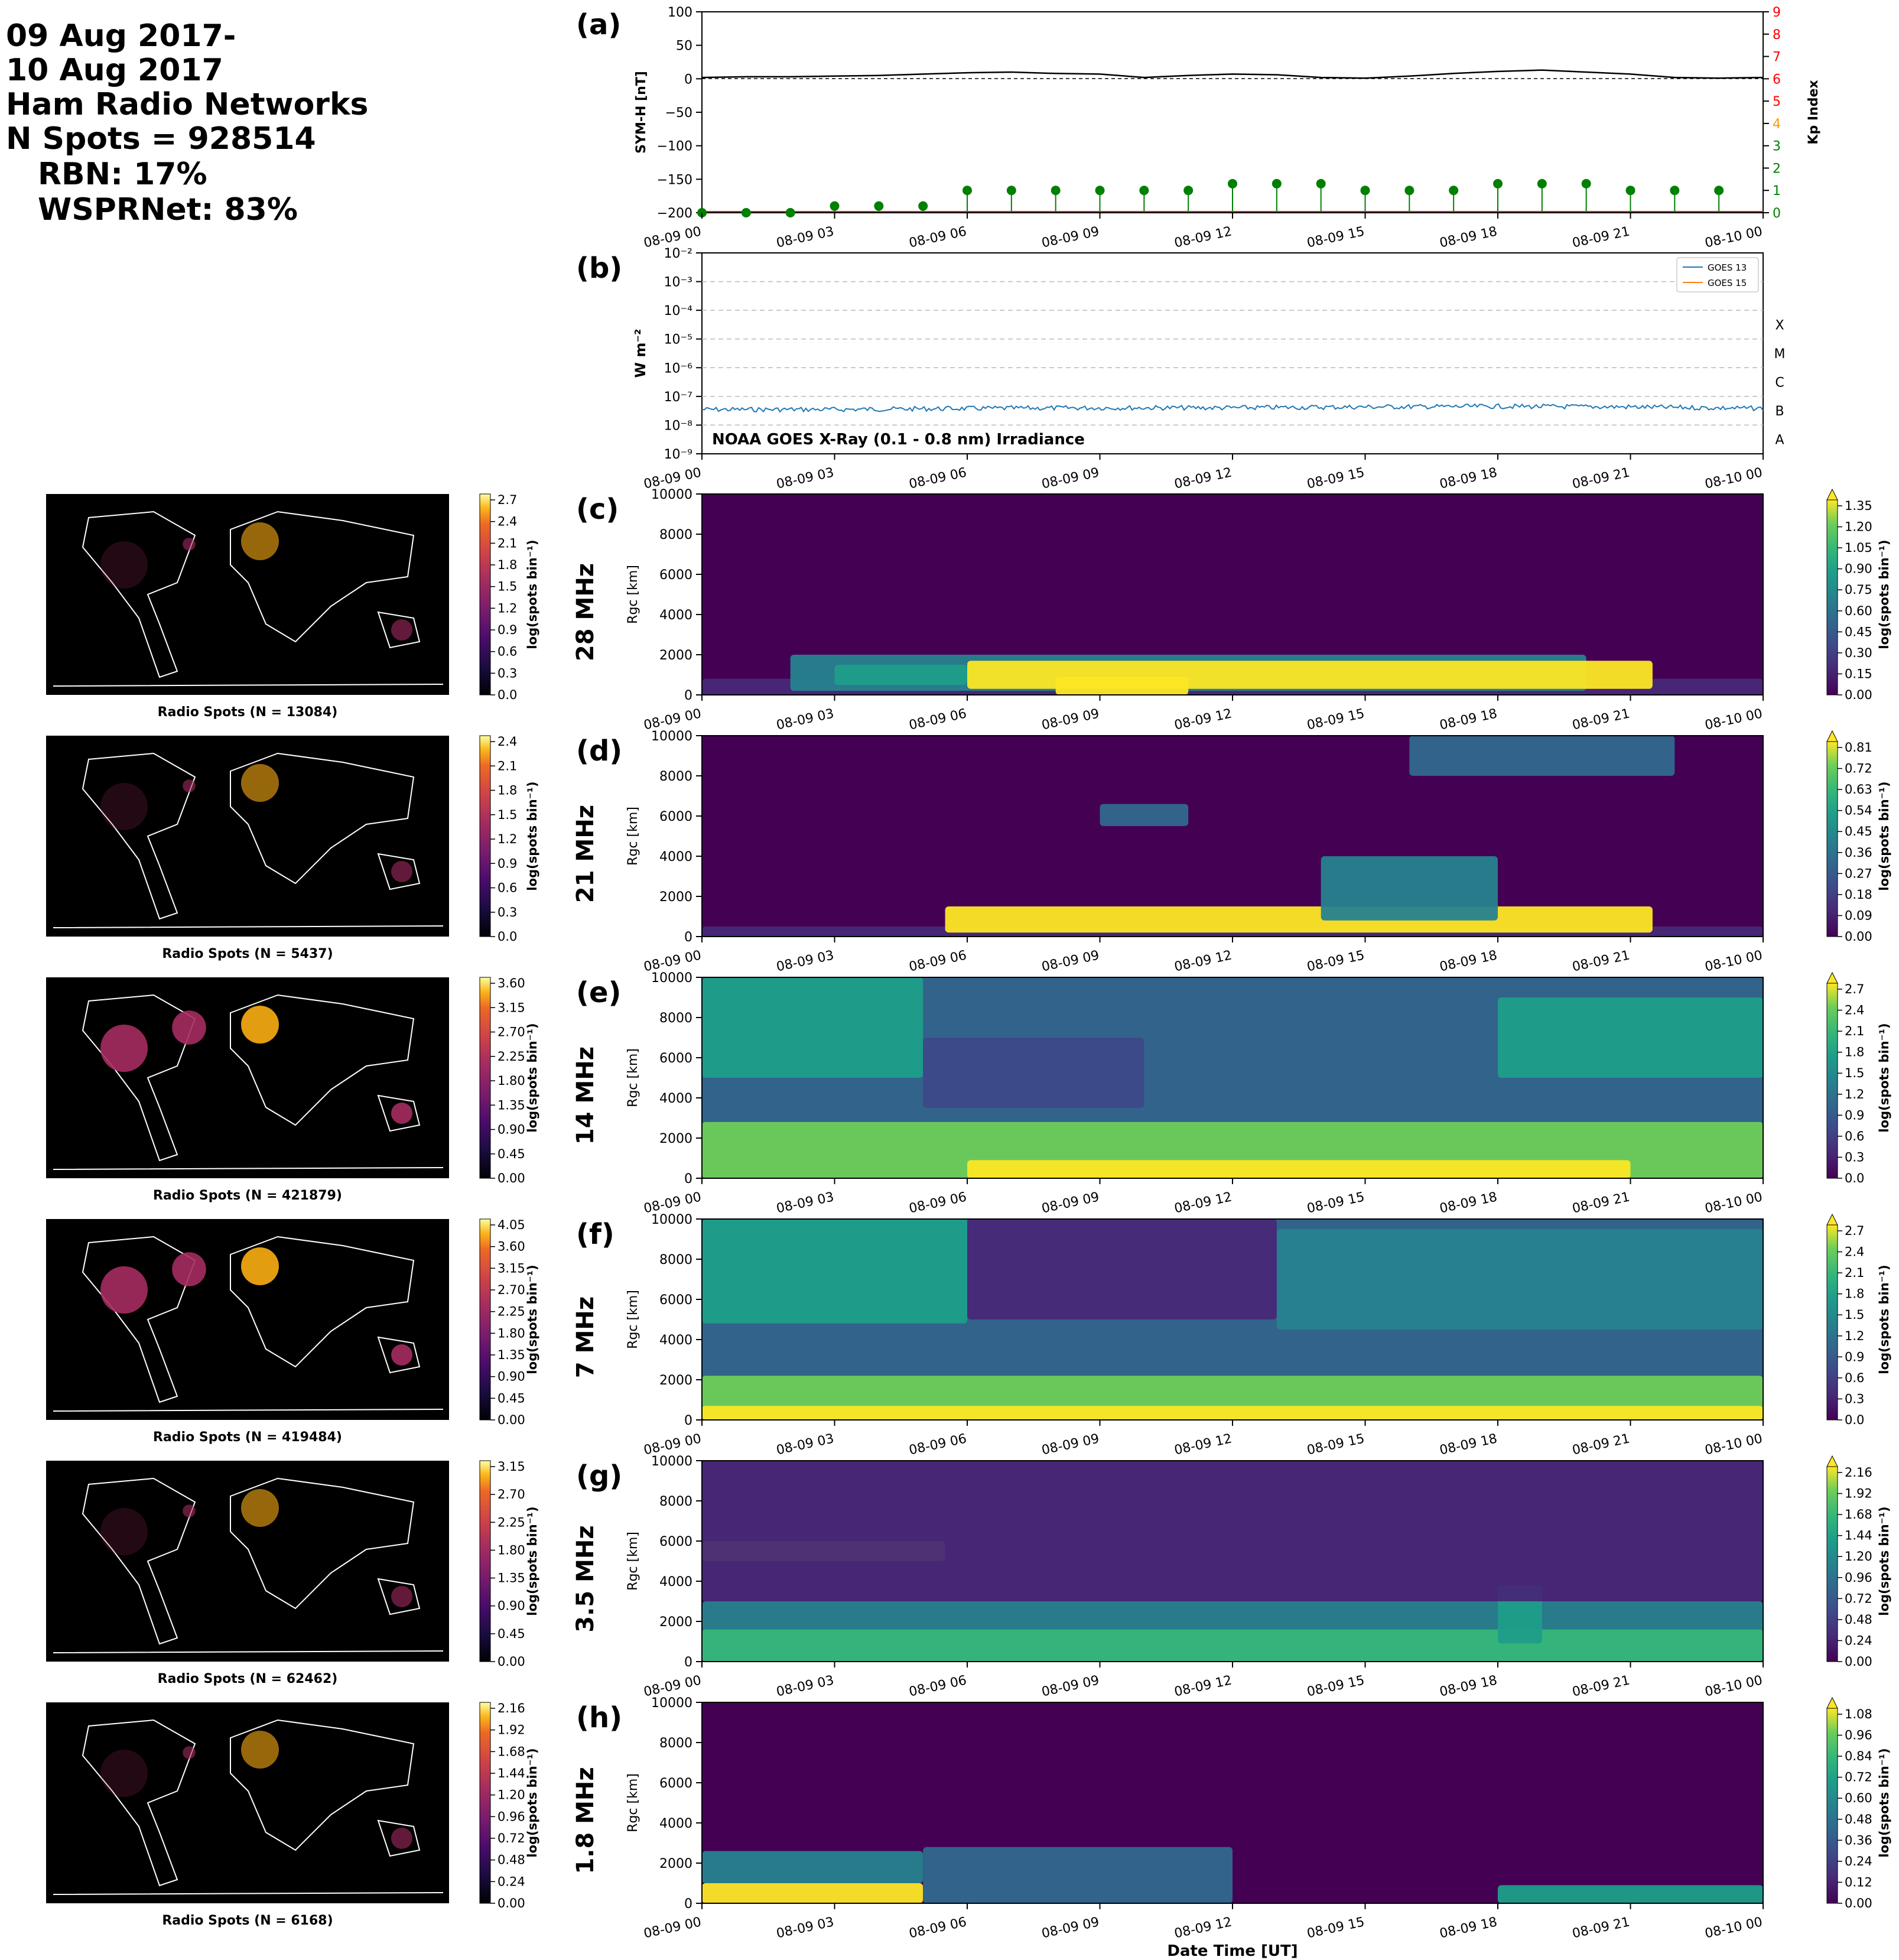 This screenshot has height=1960, width=1899. Describe the element at coordinates (511, 1708) in the screenshot. I see `map-colorbar-tick-label: 2.16` at that location.